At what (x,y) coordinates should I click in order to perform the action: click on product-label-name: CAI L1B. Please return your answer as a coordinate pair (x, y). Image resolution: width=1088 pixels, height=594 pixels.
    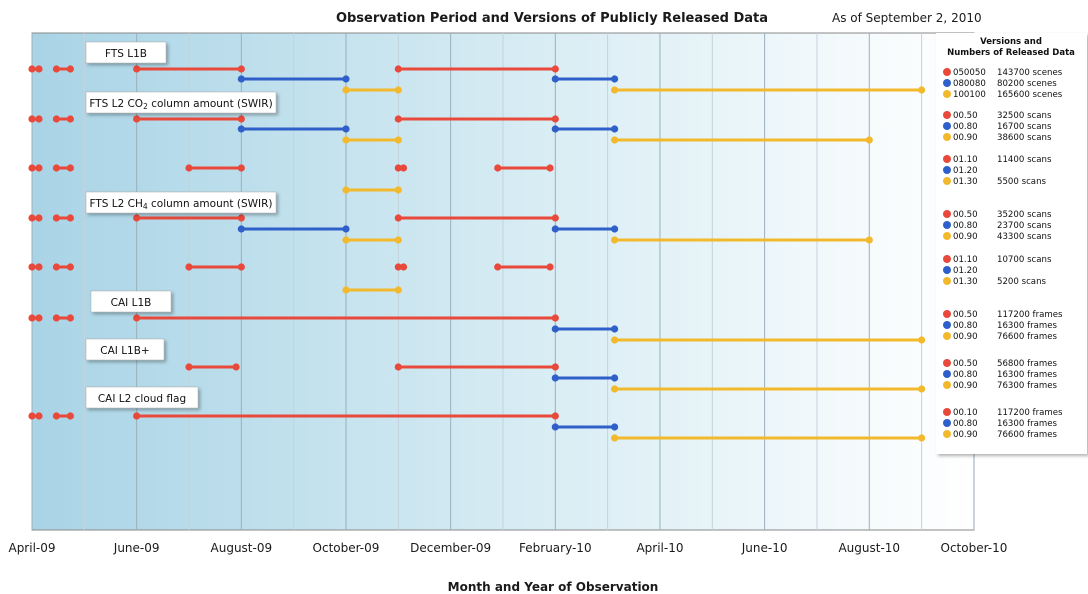
    Looking at the image, I should click on (131, 303).